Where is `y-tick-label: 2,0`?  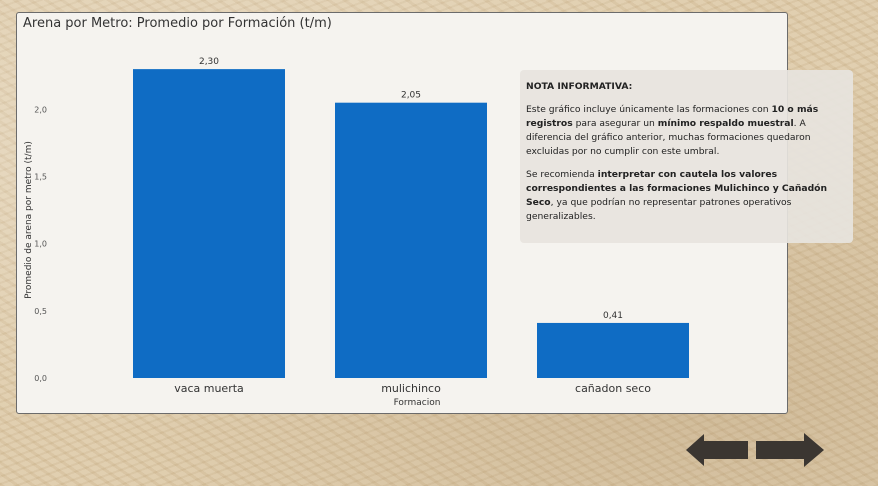
y-tick-label: 2,0 is located at coordinates (40, 109).